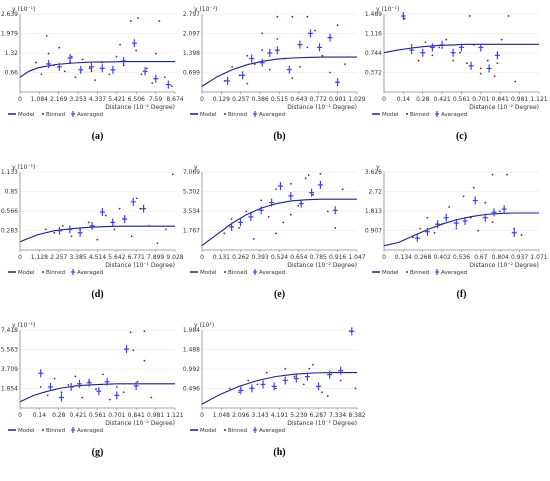 The width and height of the screenshot is (550, 481). What do you see at coordinates (504, 265) in the screenshot?
I see `x-axis-label: Distance (10⁻² Degree)` at bounding box center [504, 265].